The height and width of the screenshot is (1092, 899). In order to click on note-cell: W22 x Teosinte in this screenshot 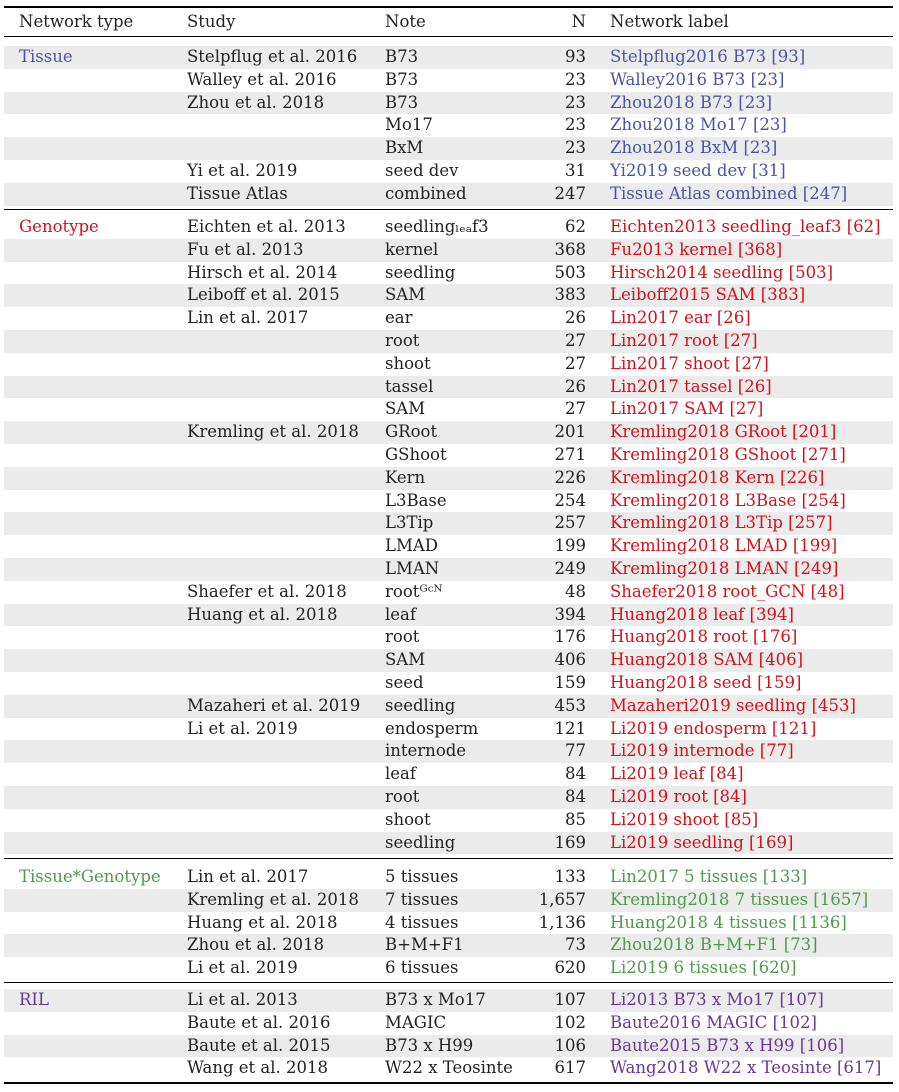, I will do `click(449, 1068)`.